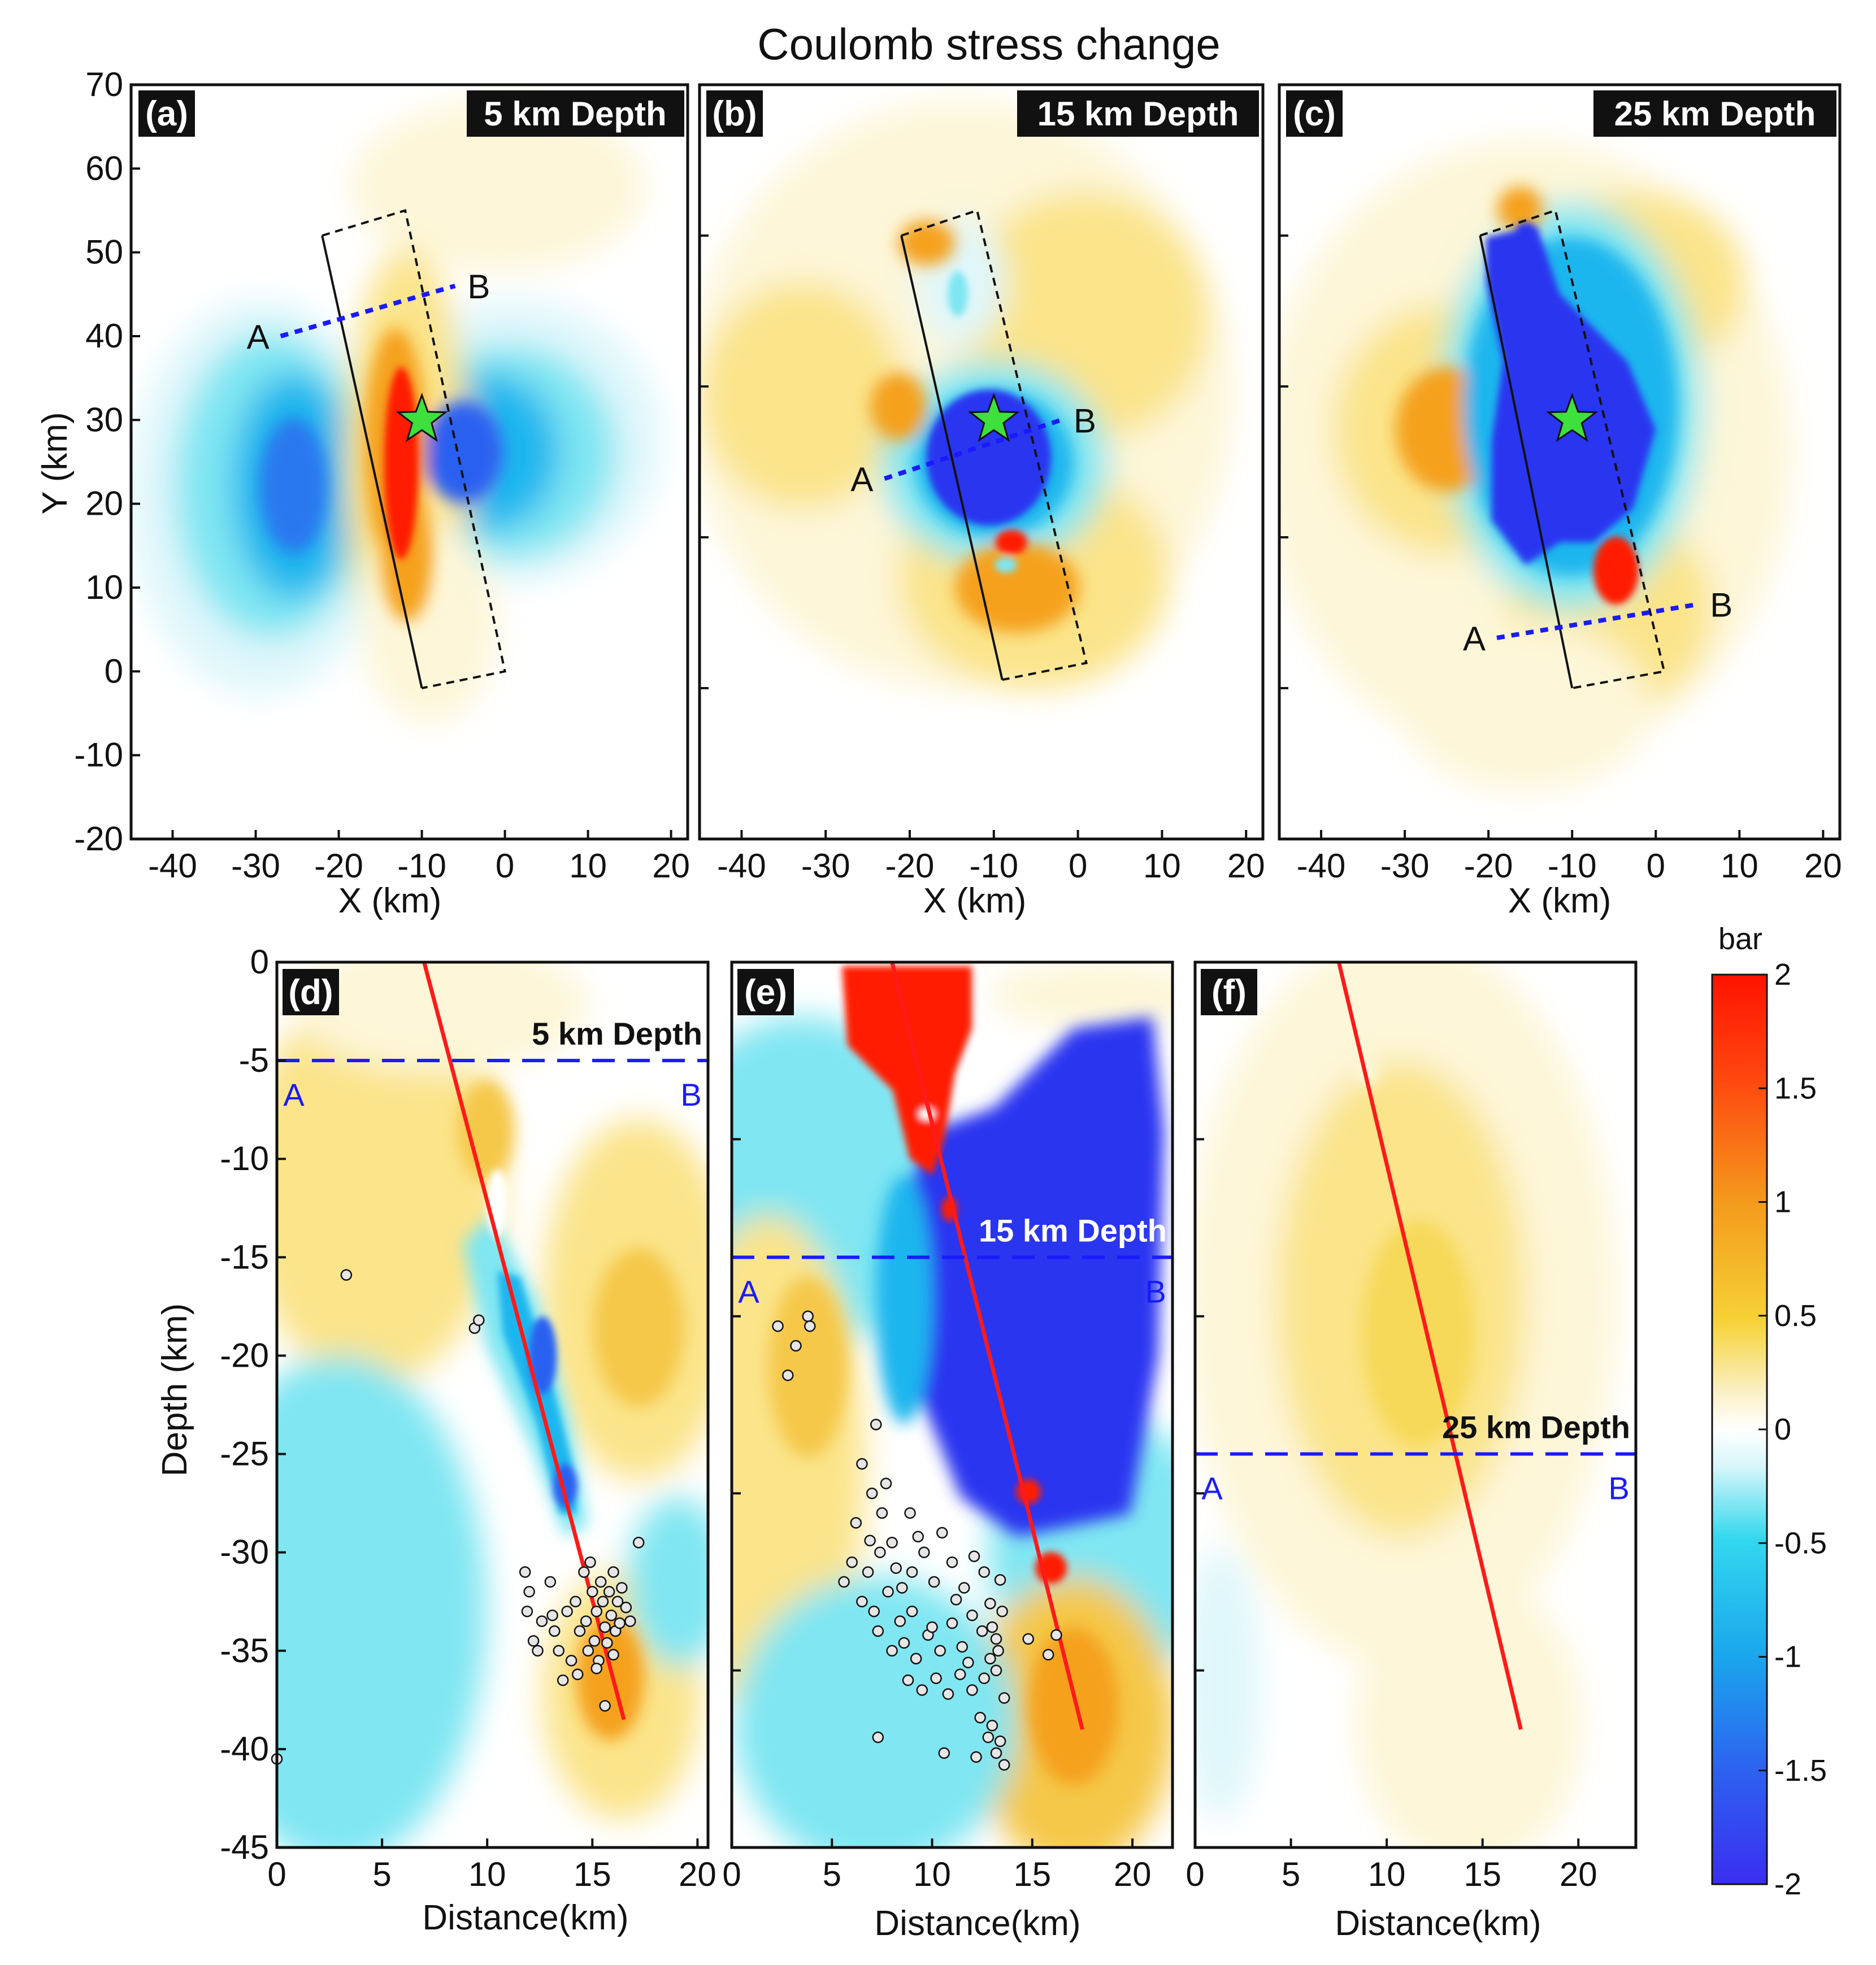  I want to click on panel-c-overlay: AB, so click(1597, 448).